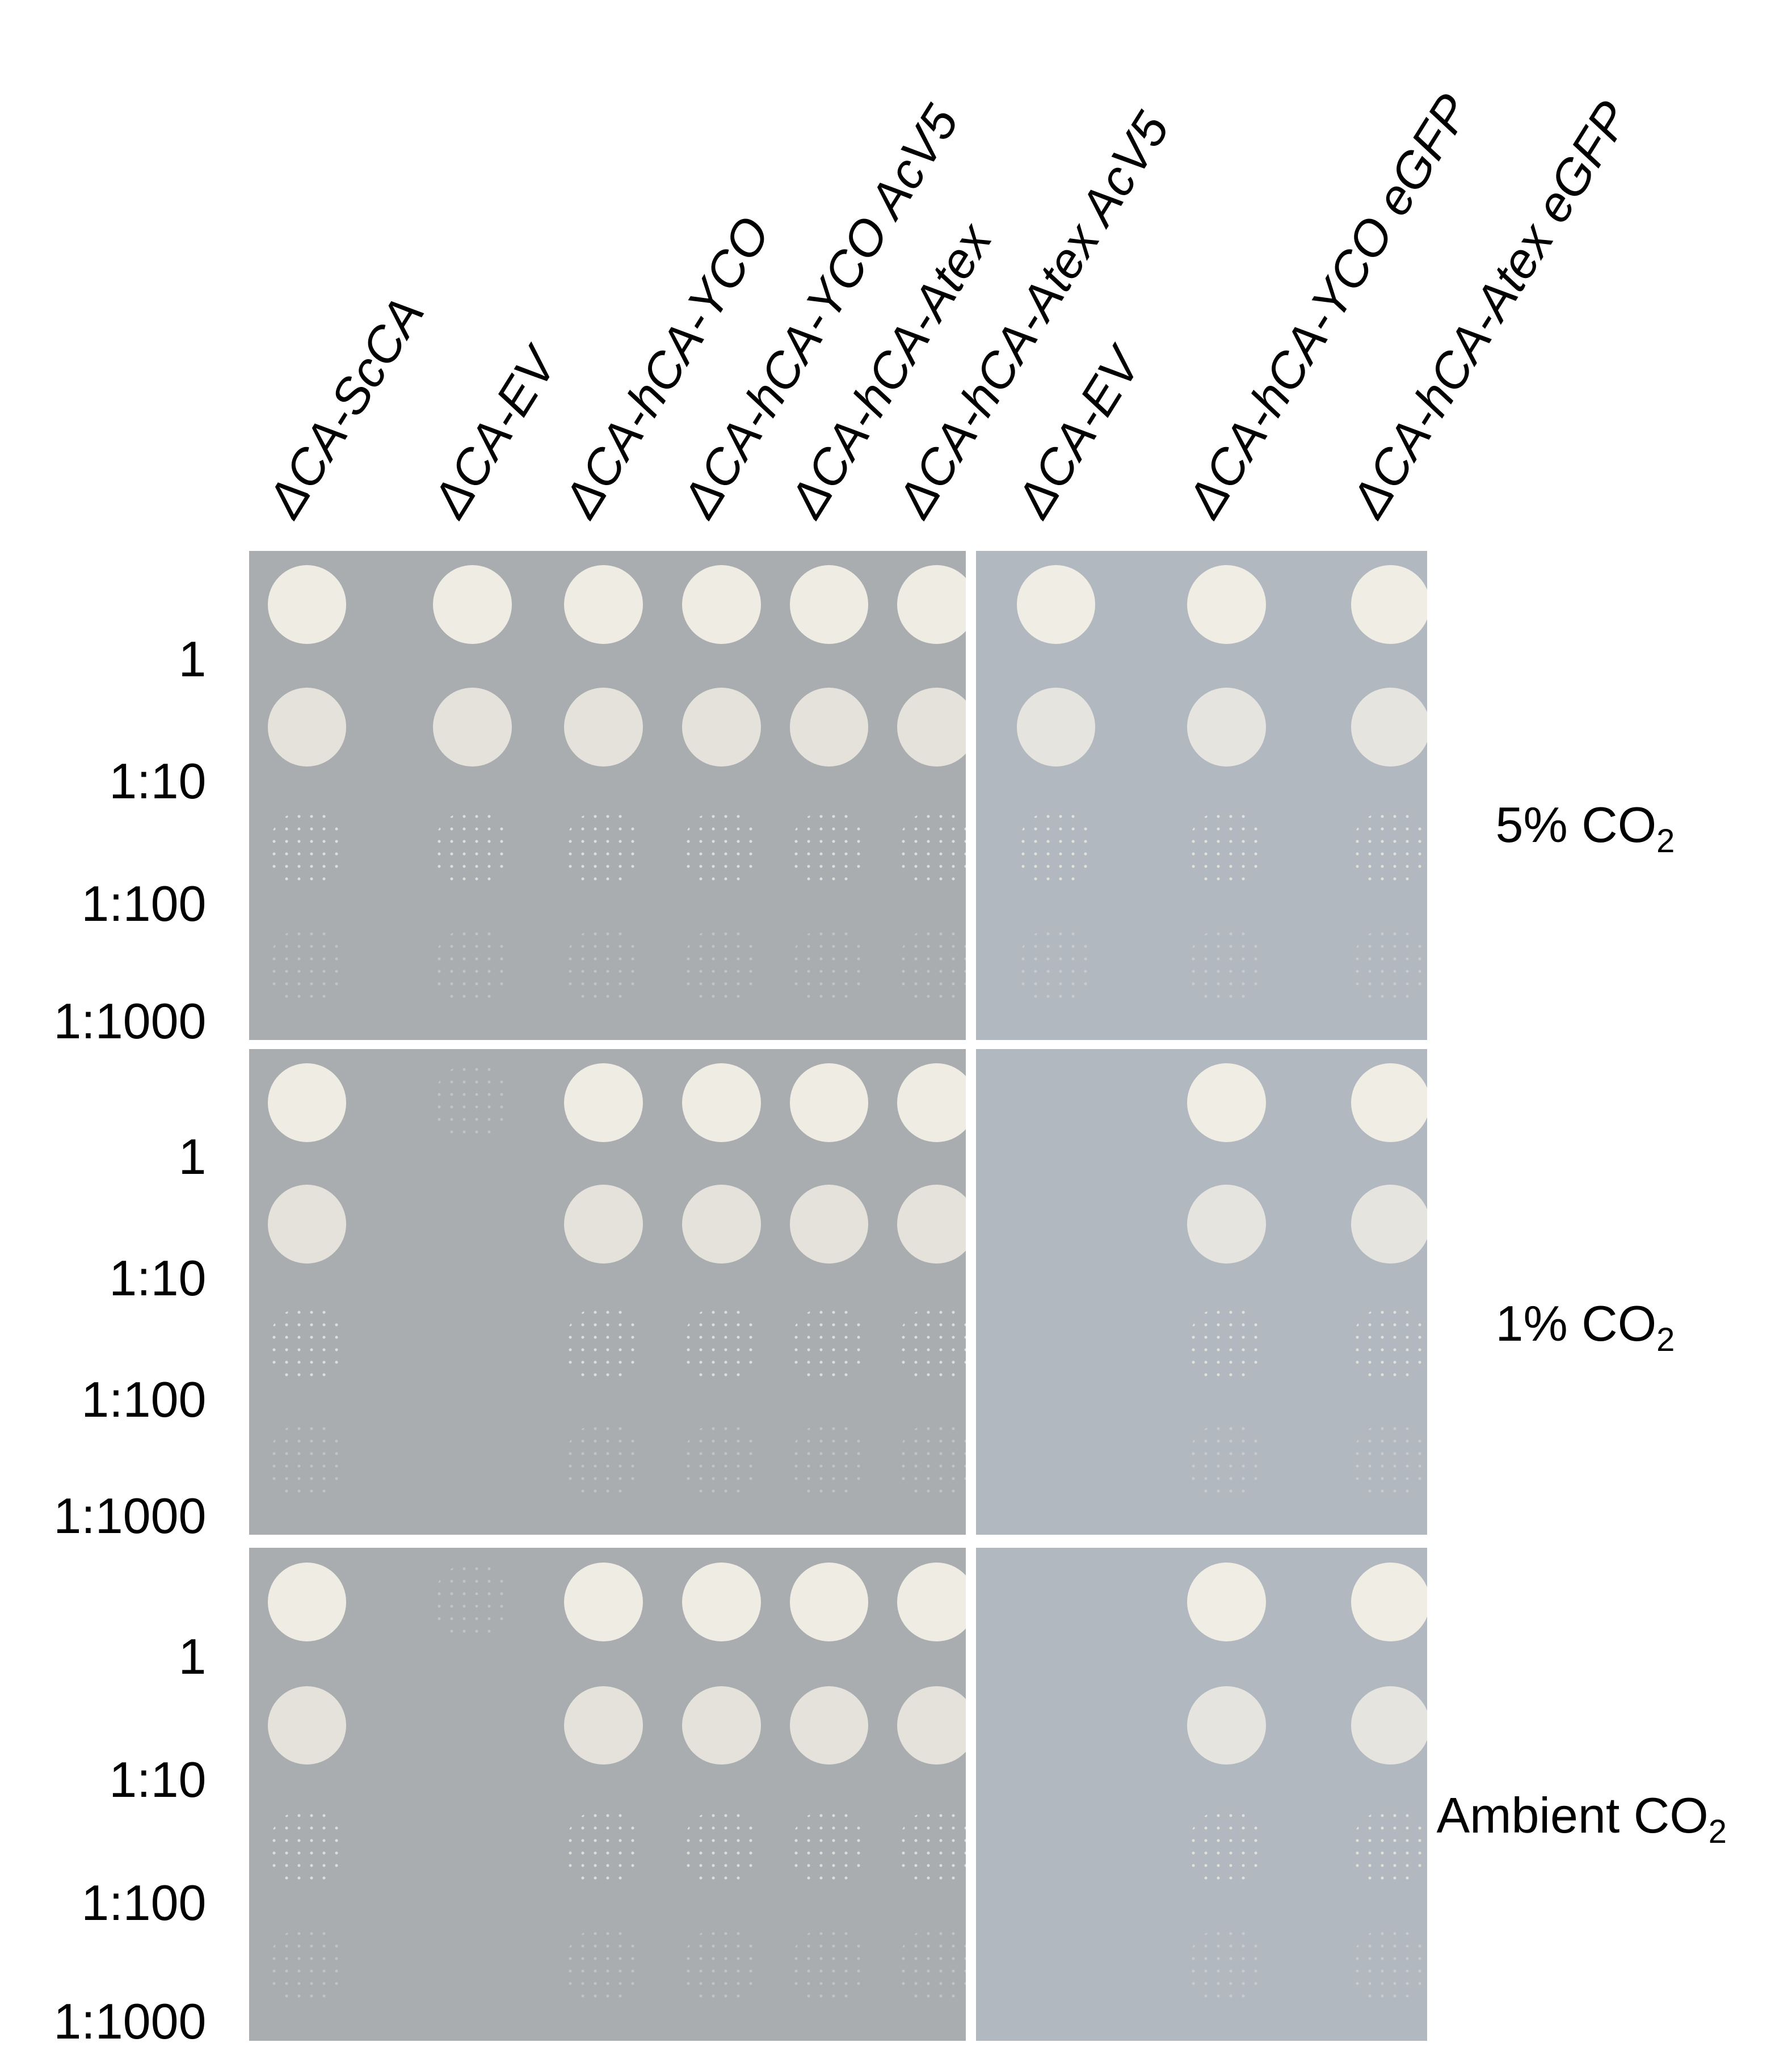 The width and height of the screenshot is (1792, 2055). Describe the element at coordinates (346, 407) in the screenshot. I see `column-label: ΔCA-ScCA` at that location.